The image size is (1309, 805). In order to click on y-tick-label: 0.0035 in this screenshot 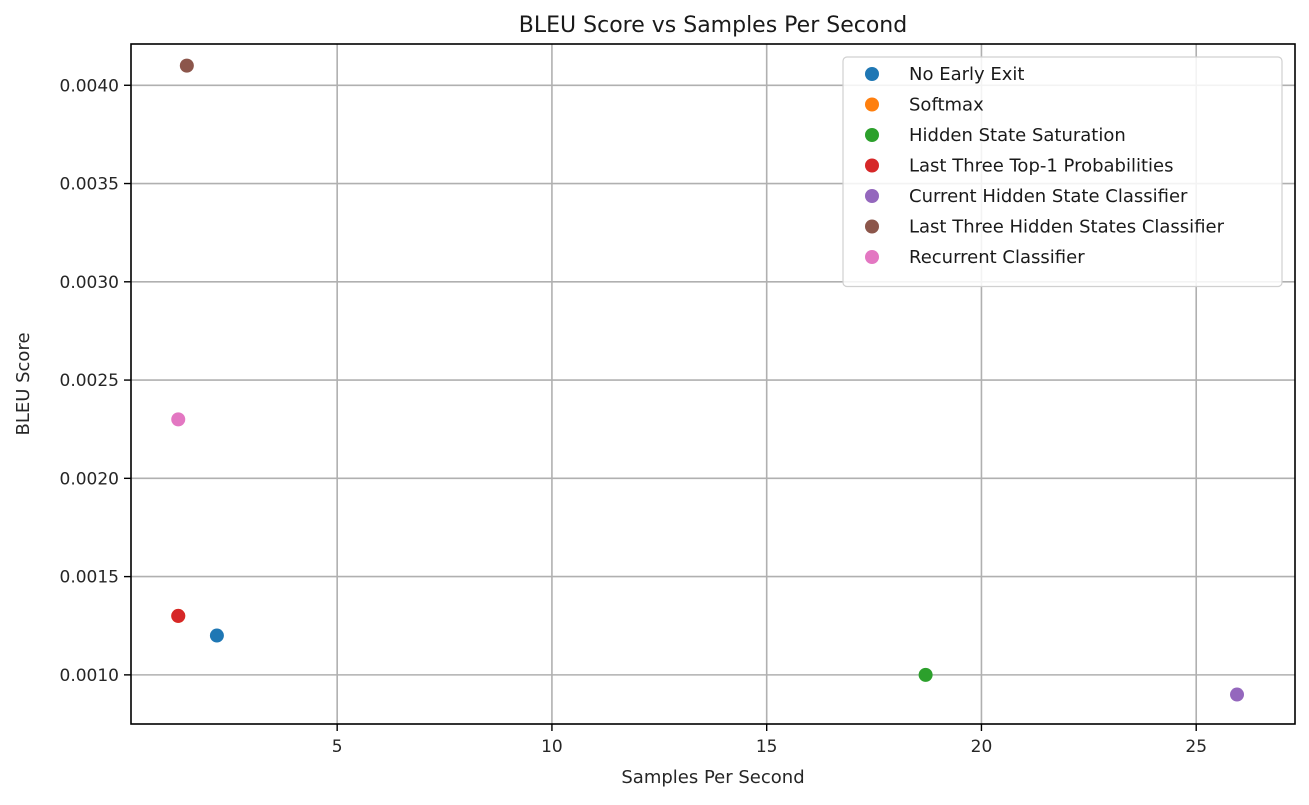, I will do `click(89, 185)`.